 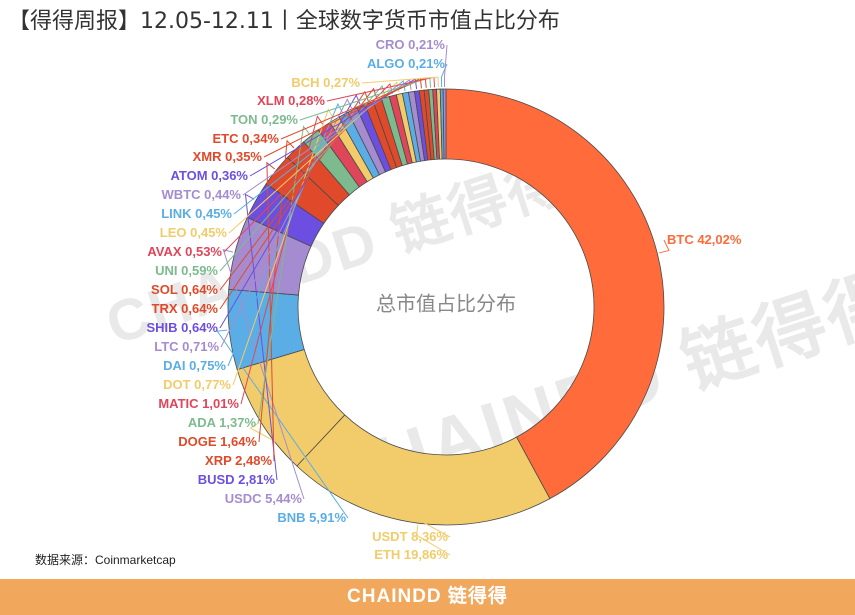 I want to click on data-label-trx: TRX 0,64%, so click(x=185, y=308).